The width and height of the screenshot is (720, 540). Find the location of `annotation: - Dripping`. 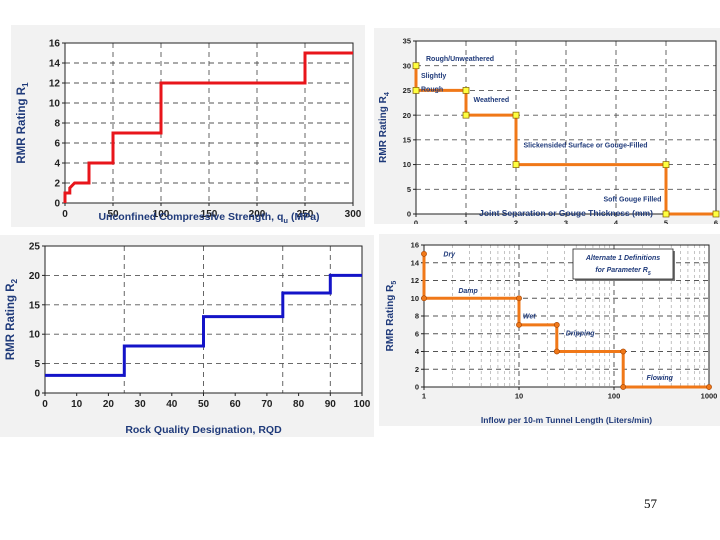

annotation: - Dripping is located at coordinates (578, 334).